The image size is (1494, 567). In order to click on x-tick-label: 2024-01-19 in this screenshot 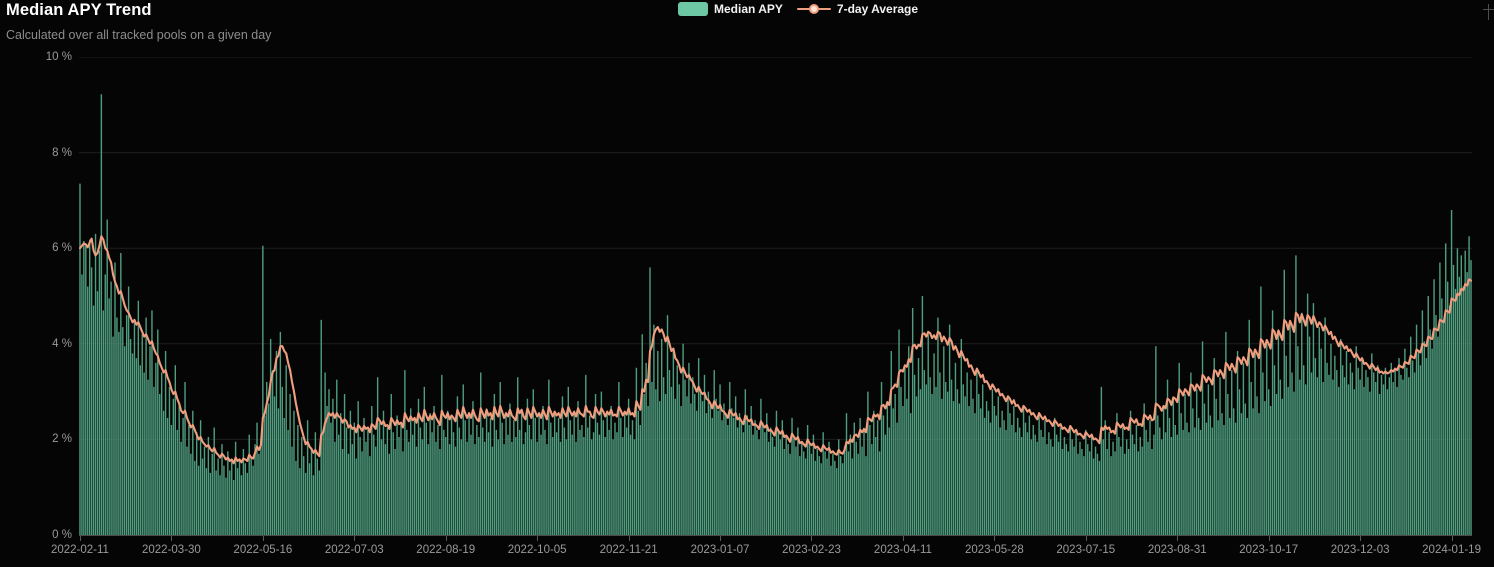, I will do `click(1451, 550)`.